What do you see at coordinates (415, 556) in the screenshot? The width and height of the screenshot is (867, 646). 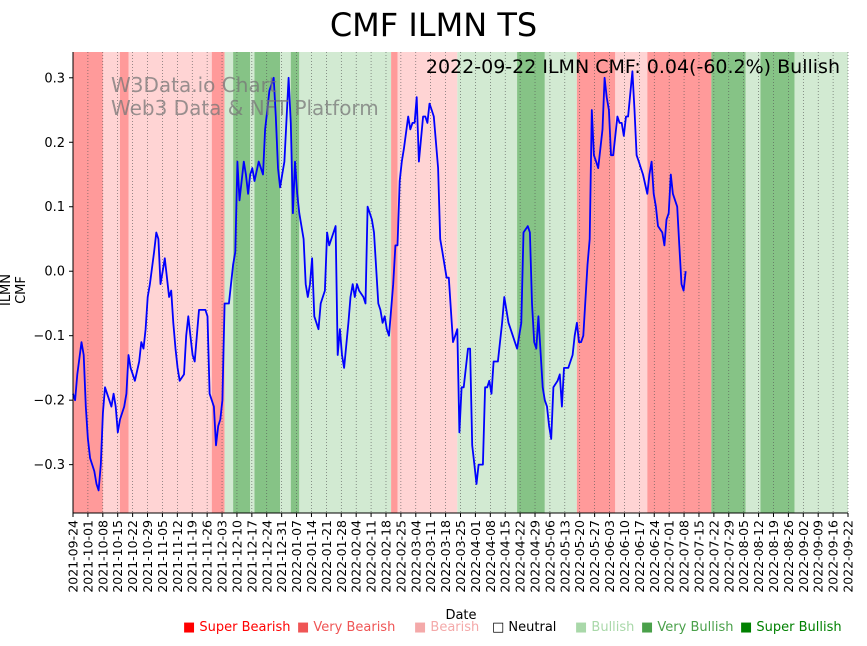 I see `x-tick-label: 2022-03-04` at bounding box center [415, 556].